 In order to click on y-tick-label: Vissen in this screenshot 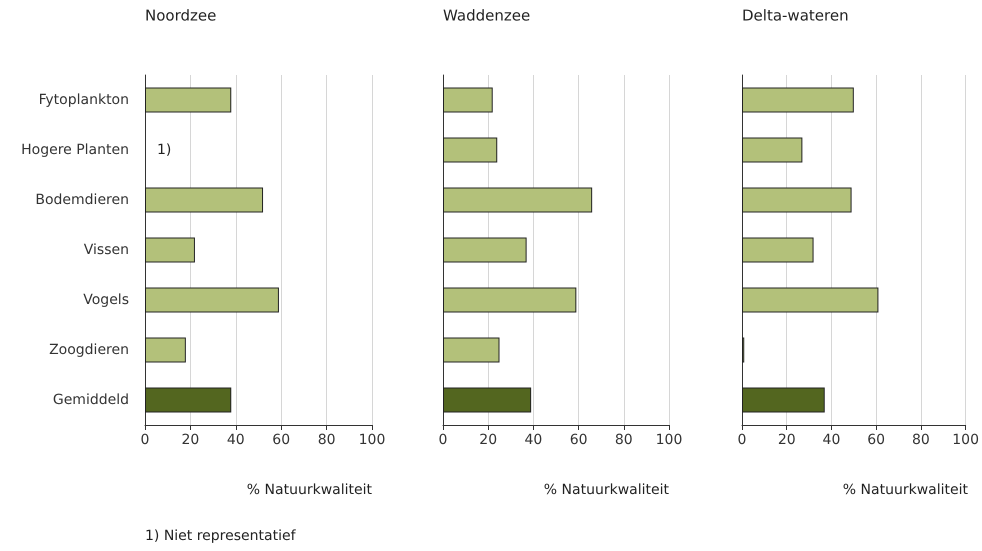, I will do `click(106, 250)`.